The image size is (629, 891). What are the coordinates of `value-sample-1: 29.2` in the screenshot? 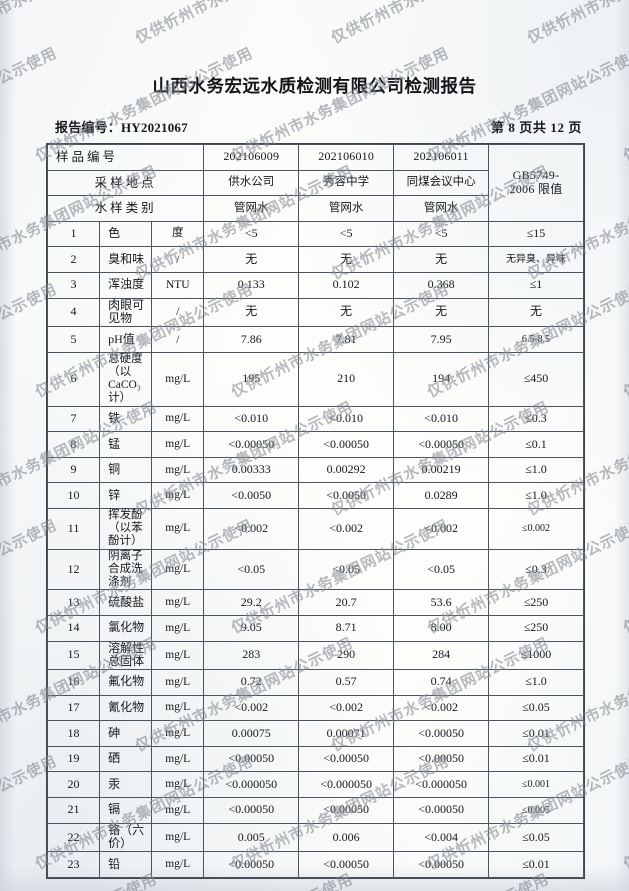 It's located at (251, 602).